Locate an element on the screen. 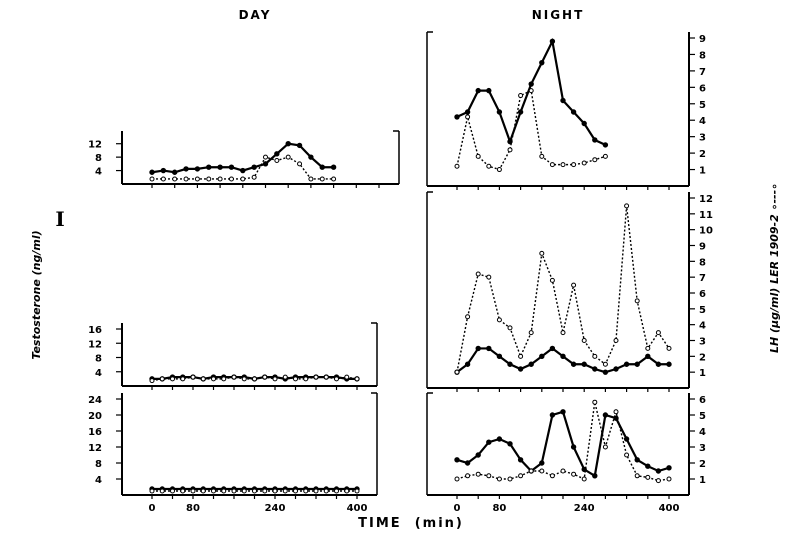  left-y-axis-label: Testosterone (ng/ml) is located at coordinates (36, 294).